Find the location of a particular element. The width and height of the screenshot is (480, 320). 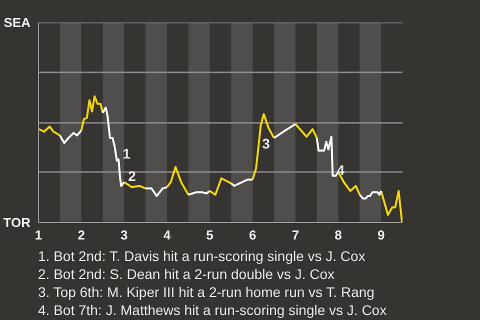

x-tick-label: 1 is located at coordinates (38, 235).